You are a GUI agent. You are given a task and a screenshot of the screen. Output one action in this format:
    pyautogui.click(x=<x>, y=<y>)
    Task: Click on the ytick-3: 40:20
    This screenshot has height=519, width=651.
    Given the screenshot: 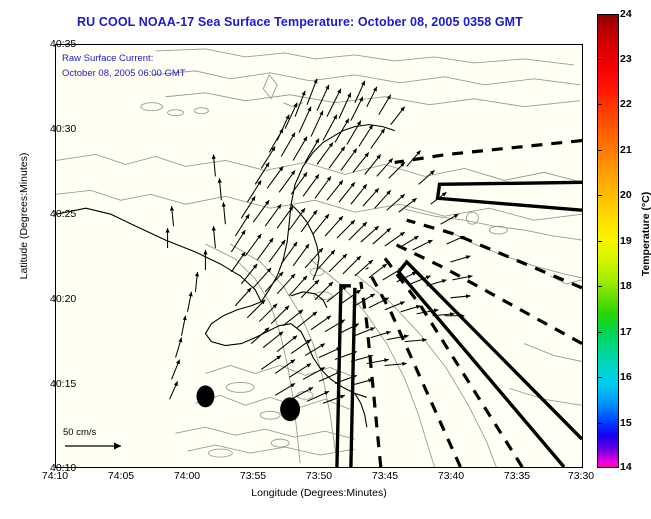 What is the action you would take?
    pyautogui.click(x=63, y=299)
    